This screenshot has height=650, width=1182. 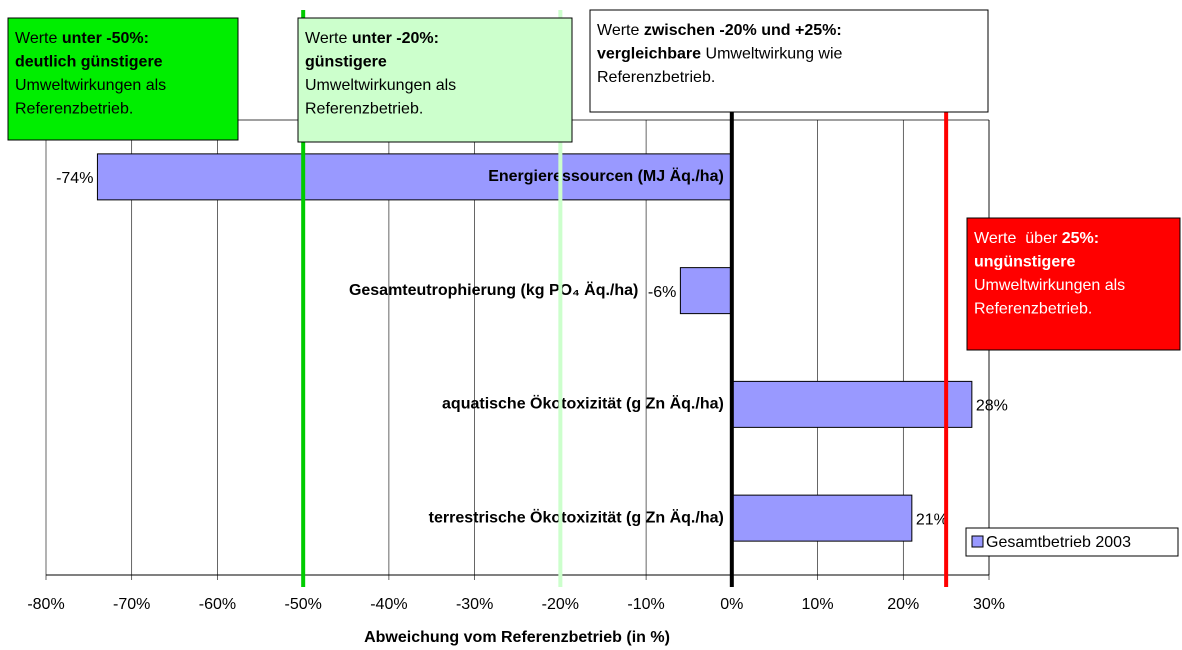 I want to click on legend-box, so click(x=1072, y=542).